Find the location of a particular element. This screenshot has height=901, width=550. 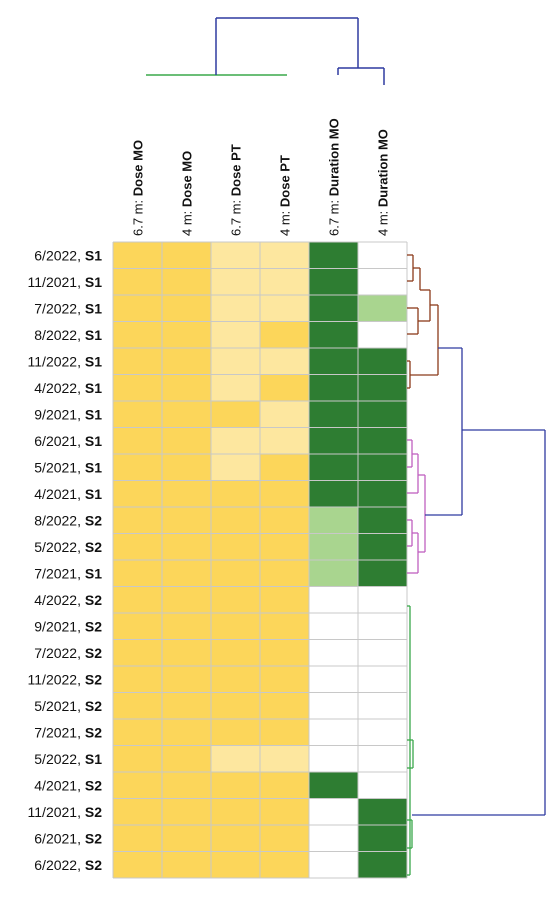

row-label: 8/2022, S2 is located at coordinates (68, 520).